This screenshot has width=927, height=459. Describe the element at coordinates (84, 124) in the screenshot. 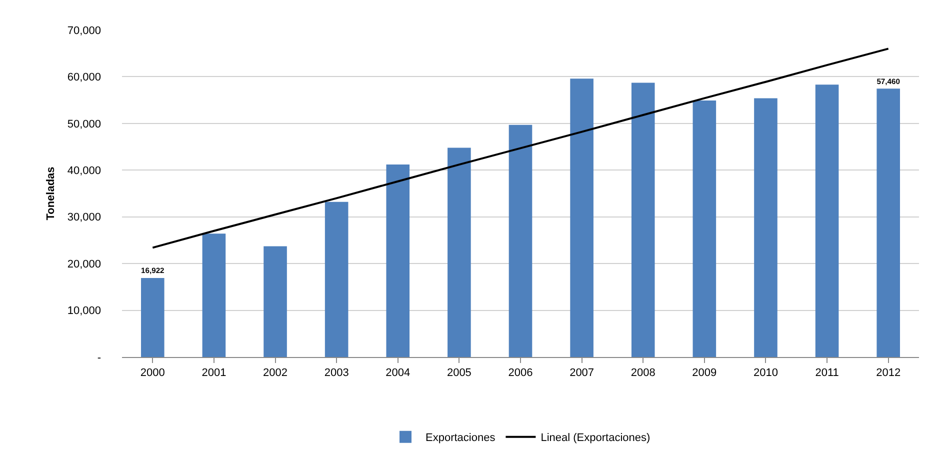

I see `y-tick-label: 50,000` at that location.